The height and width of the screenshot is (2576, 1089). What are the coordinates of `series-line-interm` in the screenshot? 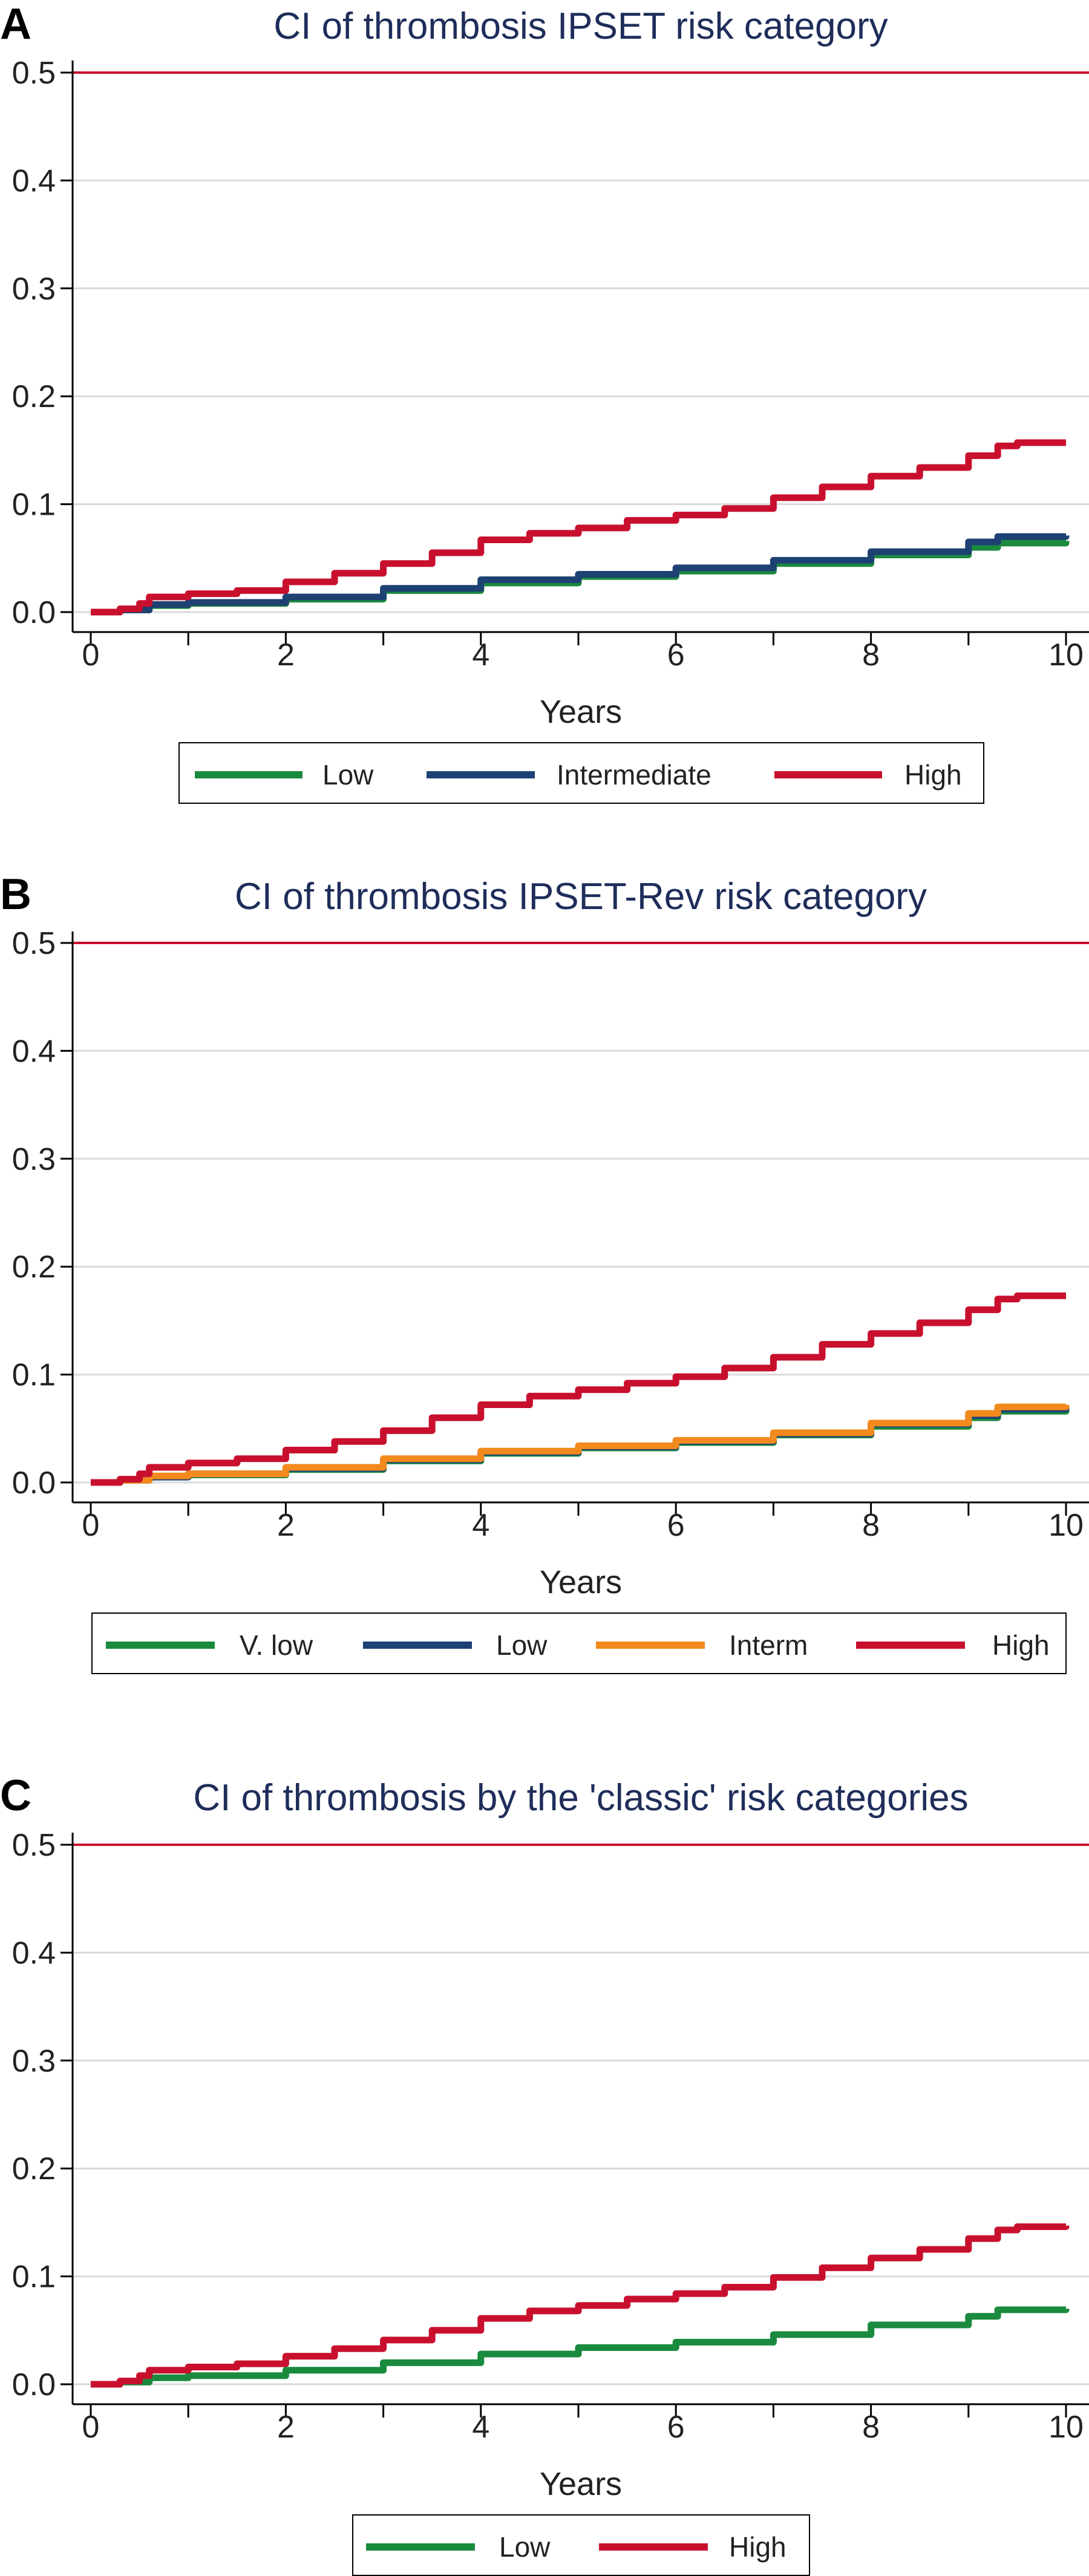 It's located at (580, 1444).